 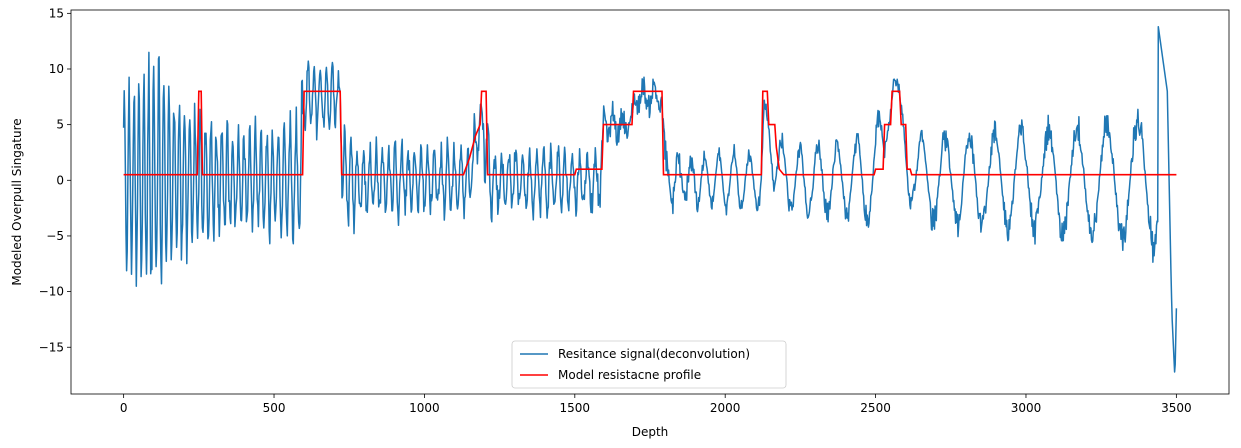 I want to click on x-tick-label: 1000, so click(x=424, y=408).